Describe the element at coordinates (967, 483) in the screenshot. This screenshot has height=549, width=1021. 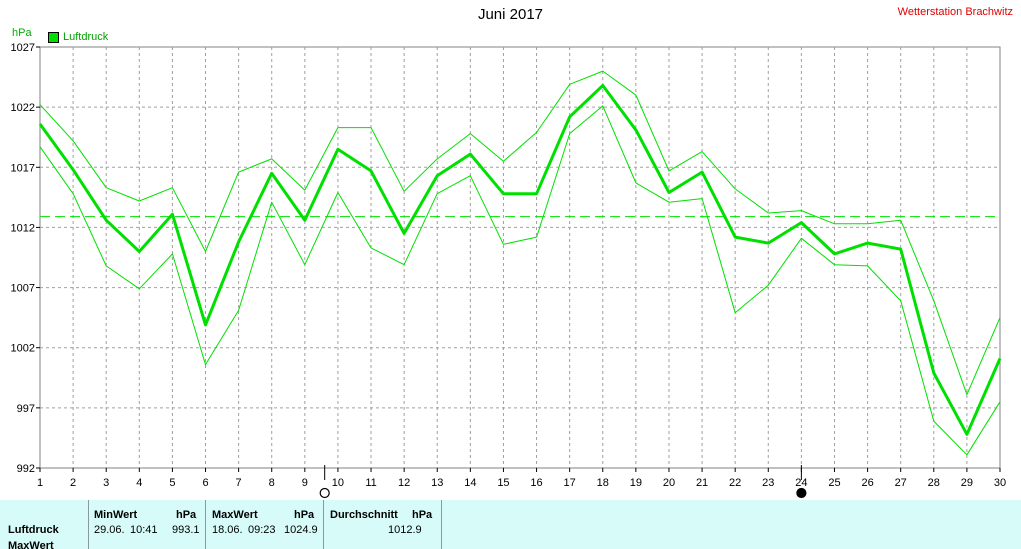
I see `x-tick-label: 29` at that location.